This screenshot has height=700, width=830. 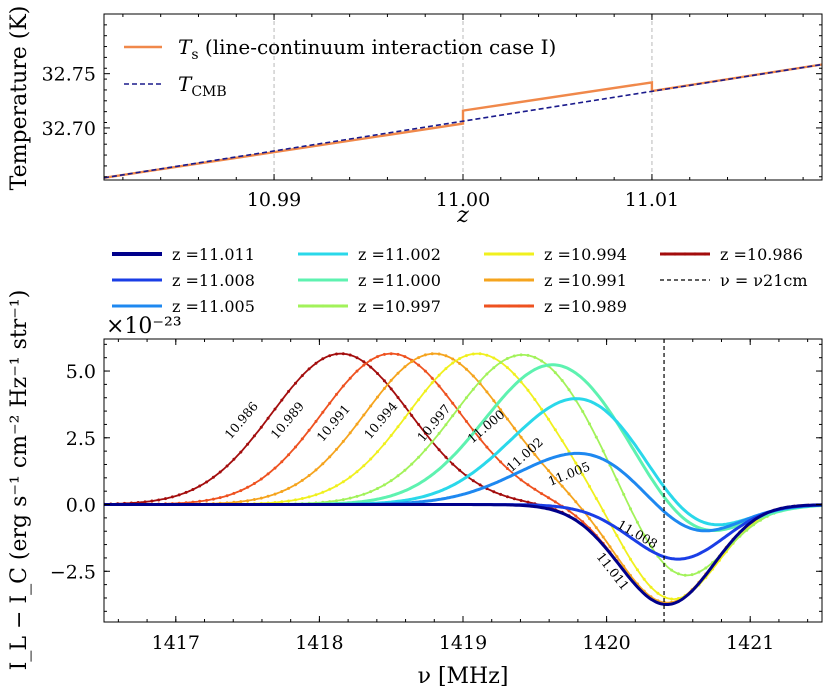 What do you see at coordinates (213, 306) in the screenshot?
I see `legend-label-2: z =11.005` at bounding box center [213, 306].